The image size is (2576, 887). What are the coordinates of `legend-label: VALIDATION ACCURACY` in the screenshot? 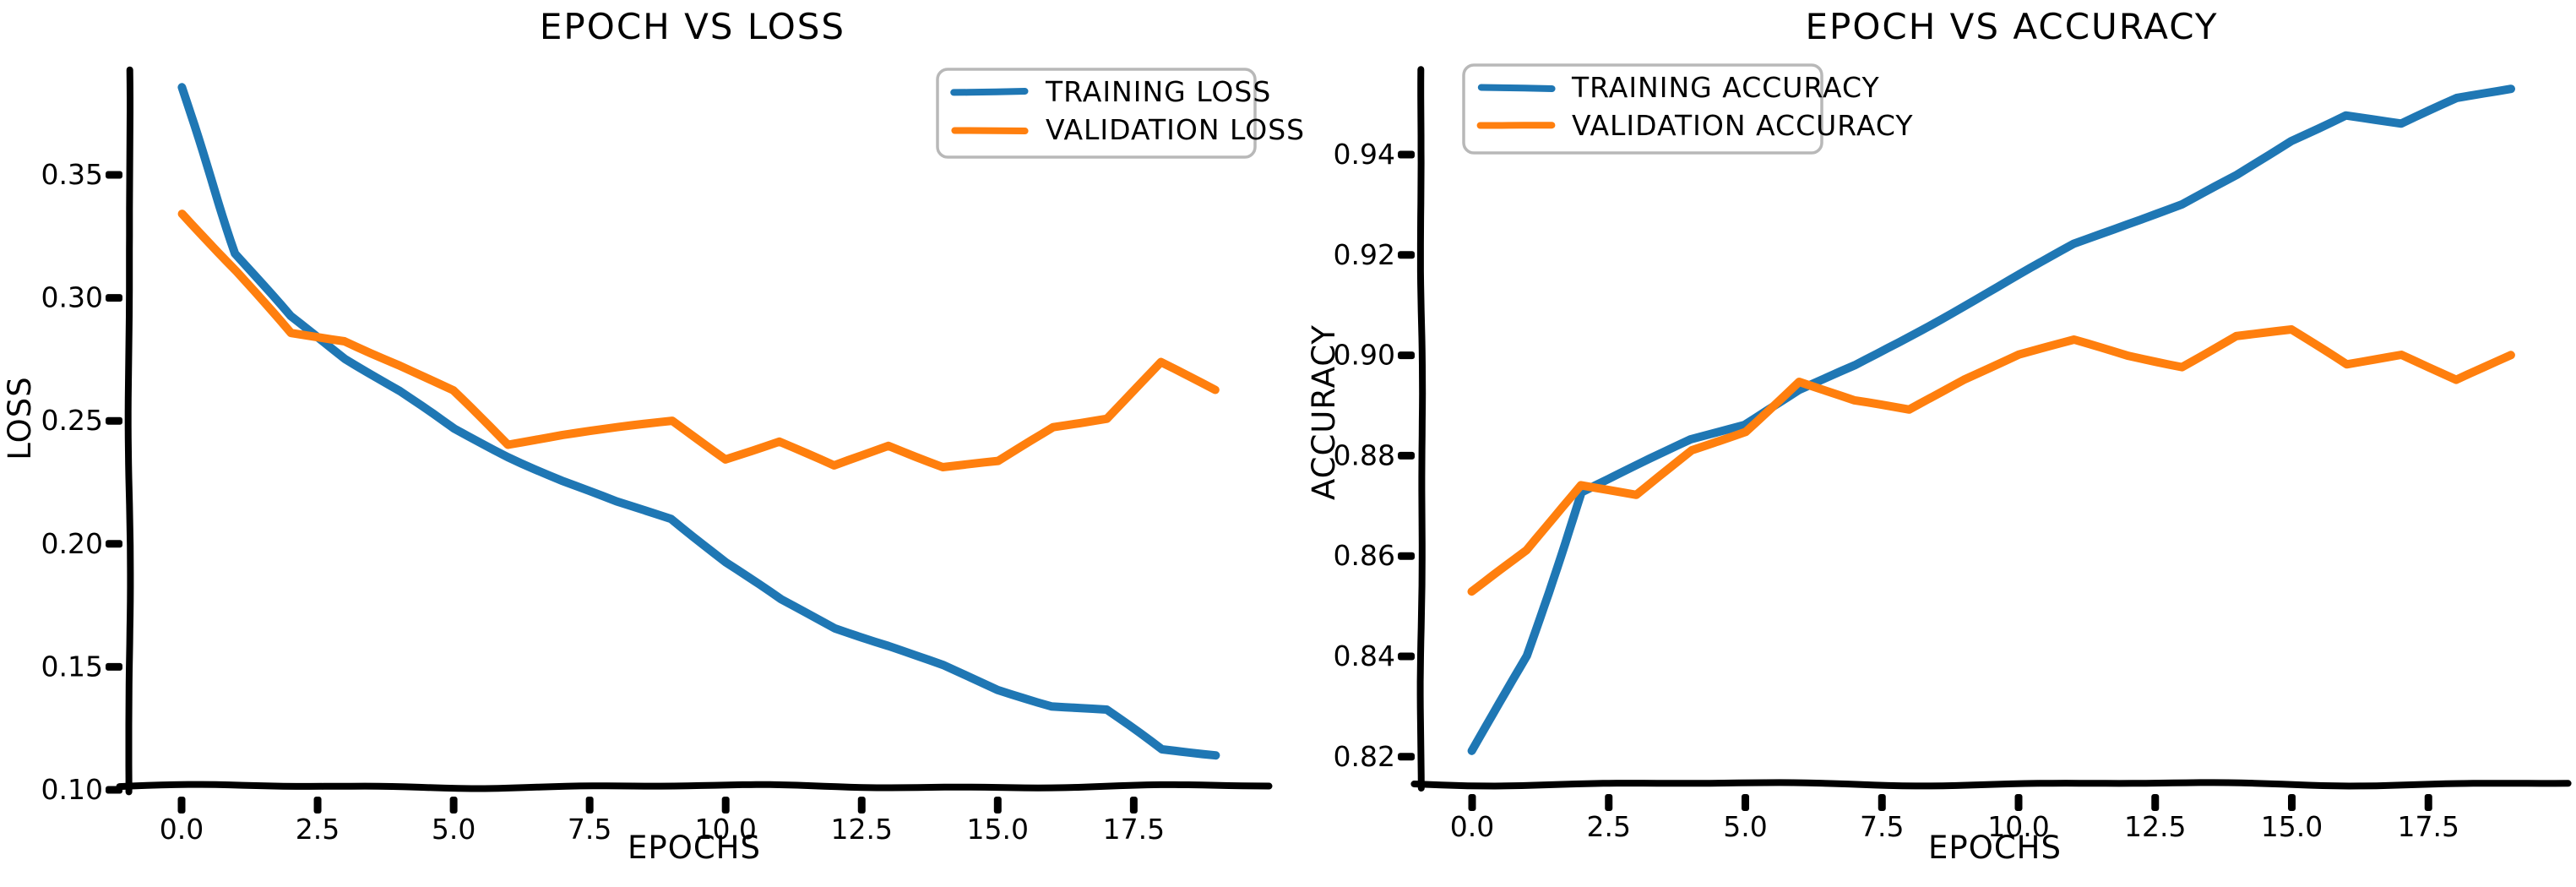 It's located at (1742, 125).